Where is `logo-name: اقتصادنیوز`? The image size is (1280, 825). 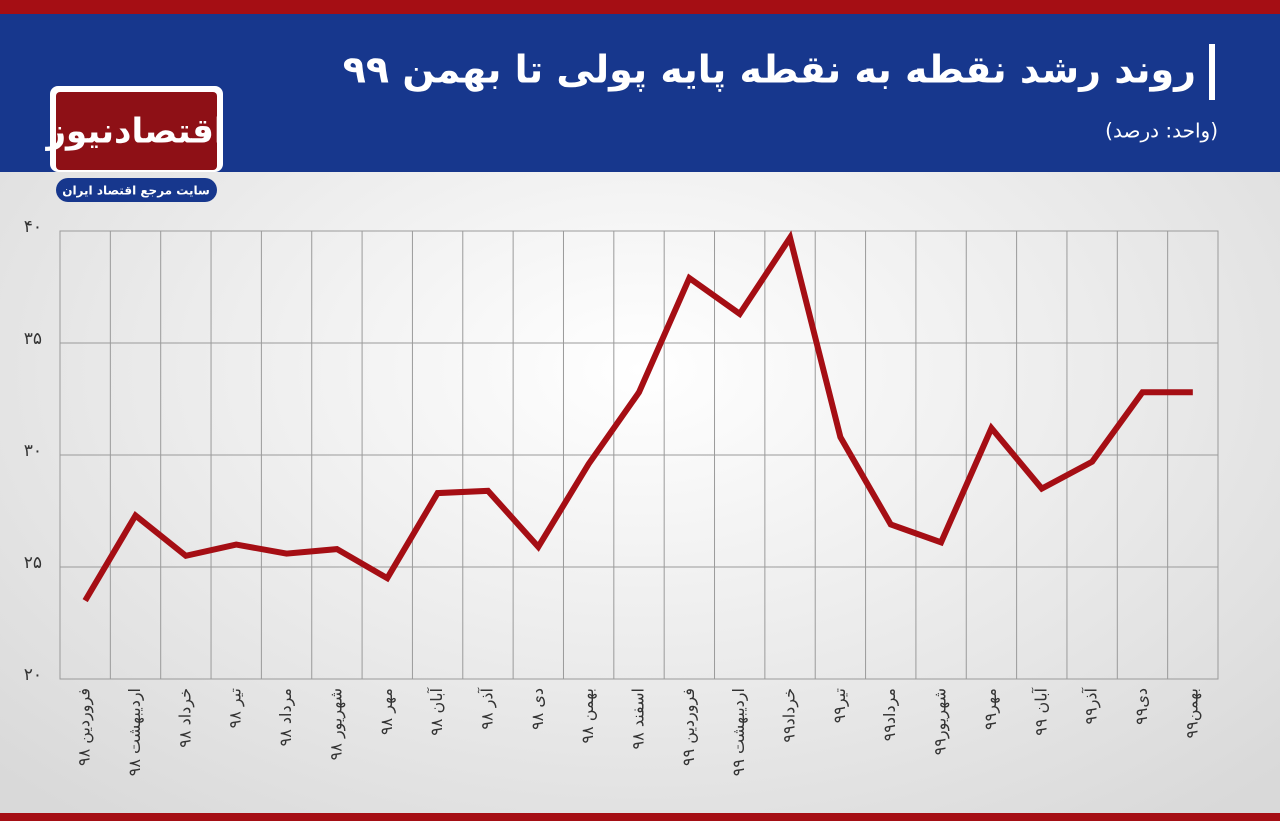 logo-name: اقتصادنیوز is located at coordinates (134, 132).